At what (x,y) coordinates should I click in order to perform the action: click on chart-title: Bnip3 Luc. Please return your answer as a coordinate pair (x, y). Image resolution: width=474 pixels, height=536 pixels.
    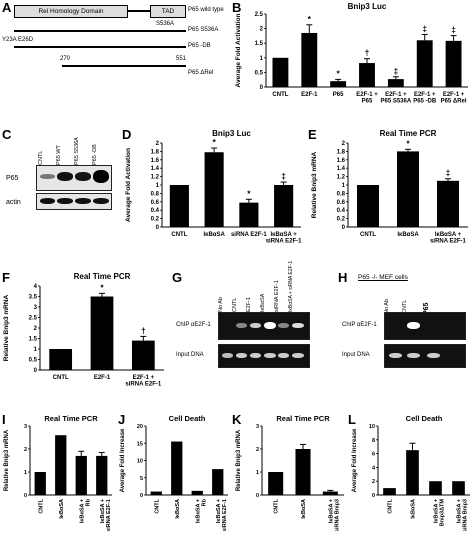
    Looking at the image, I should click on (367, 6).